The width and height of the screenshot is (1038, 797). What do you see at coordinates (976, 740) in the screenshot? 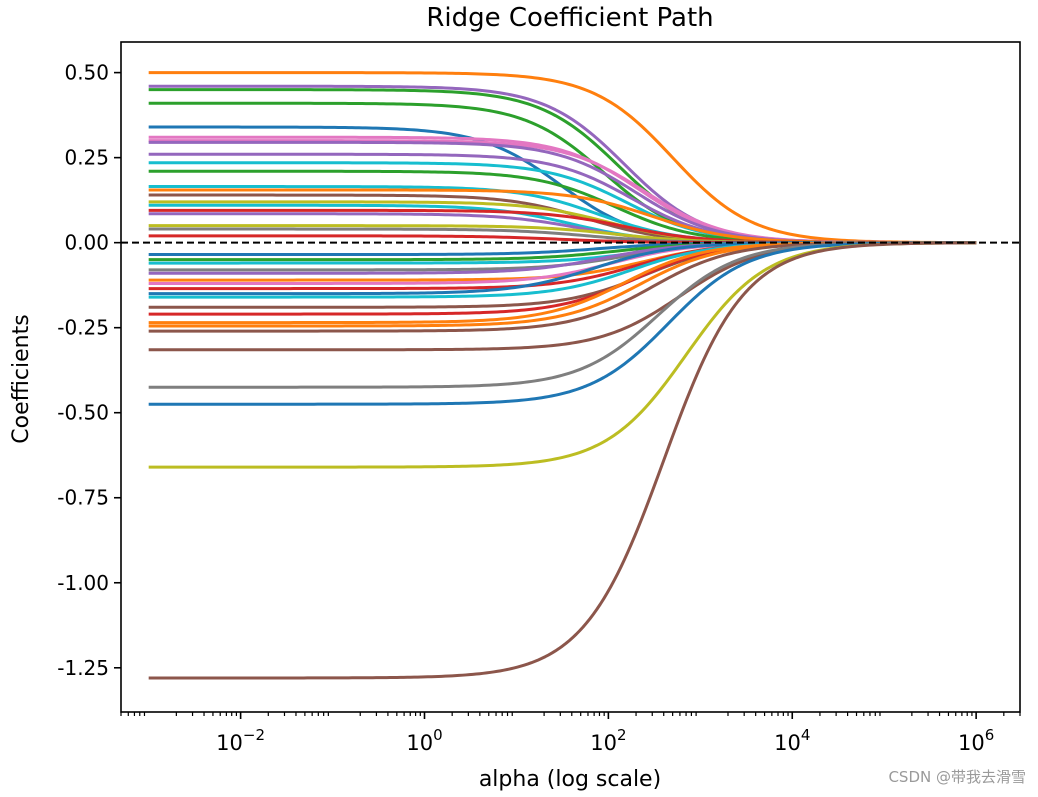
I see `x-tick-label-5: 10⁶` at bounding box center [976, 740].